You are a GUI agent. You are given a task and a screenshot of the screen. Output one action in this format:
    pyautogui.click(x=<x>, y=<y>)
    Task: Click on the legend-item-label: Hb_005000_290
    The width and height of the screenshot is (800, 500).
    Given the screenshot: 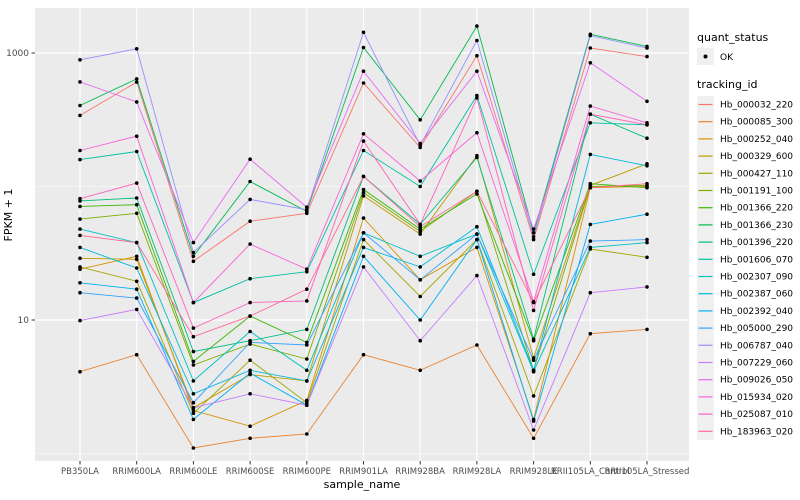 What is the action you would take?
    pyautogui.click(x=756, y=329)
    